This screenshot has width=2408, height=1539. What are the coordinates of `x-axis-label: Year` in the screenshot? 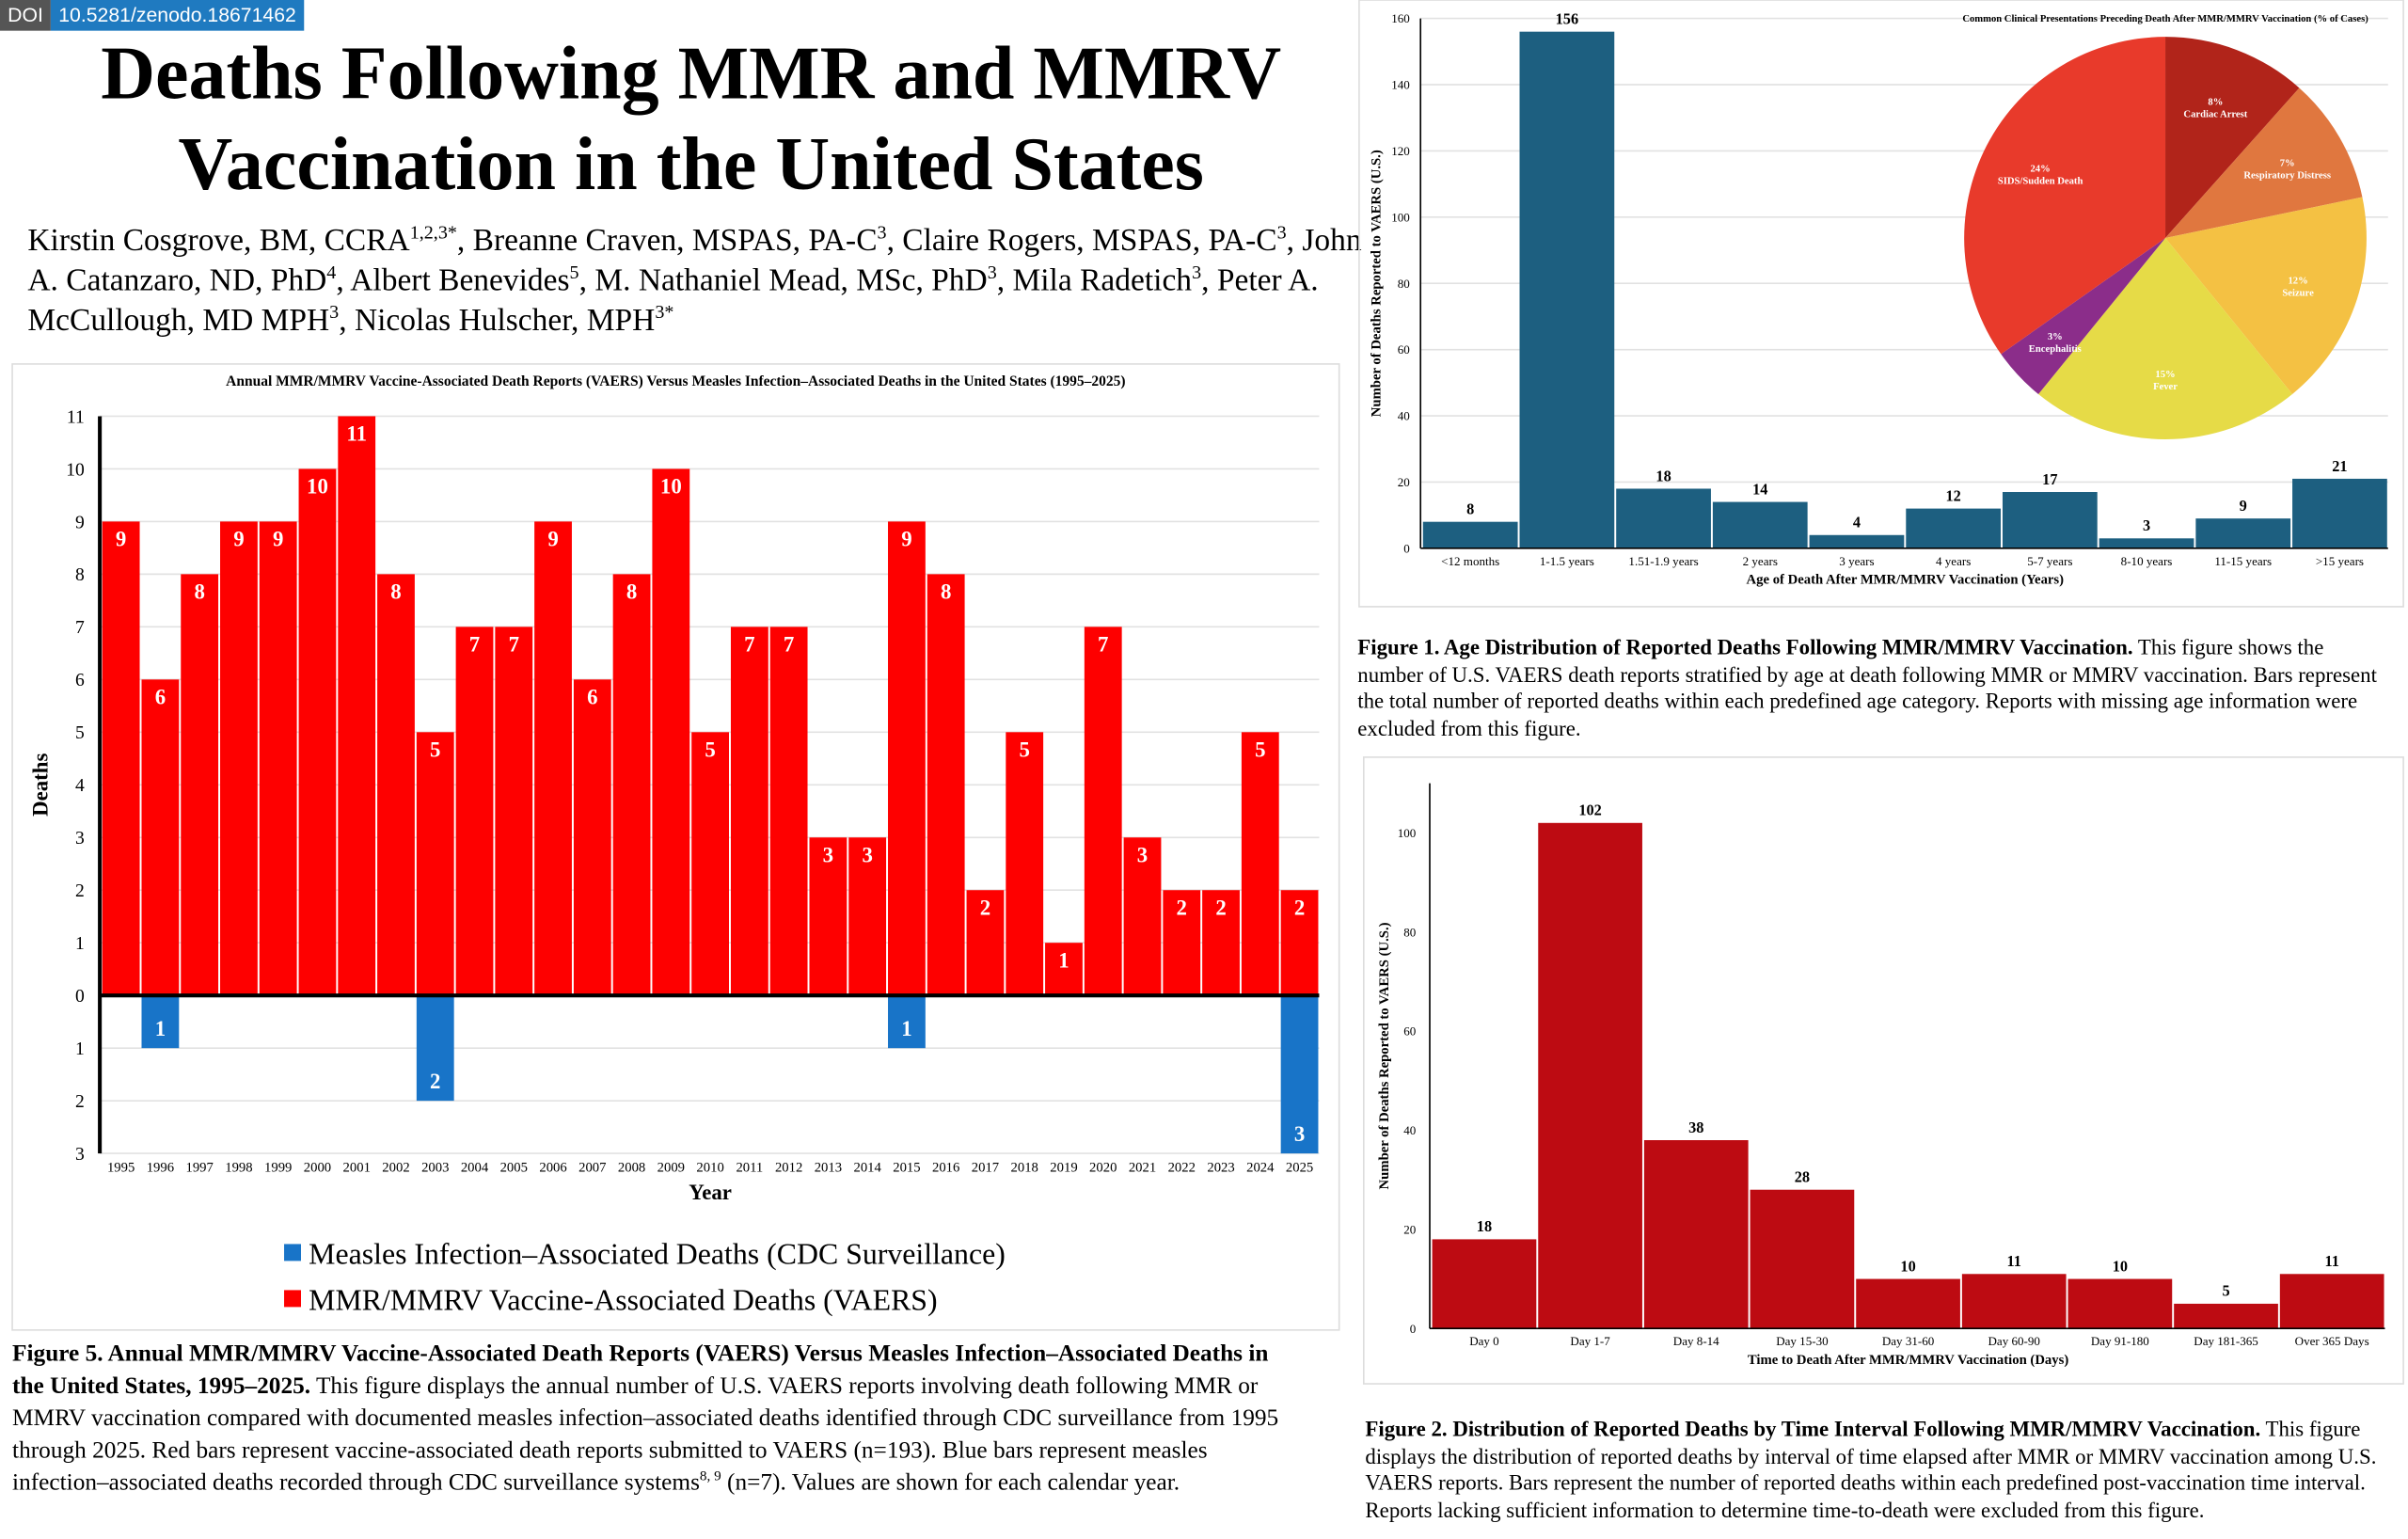 It's located at (711, 1192).